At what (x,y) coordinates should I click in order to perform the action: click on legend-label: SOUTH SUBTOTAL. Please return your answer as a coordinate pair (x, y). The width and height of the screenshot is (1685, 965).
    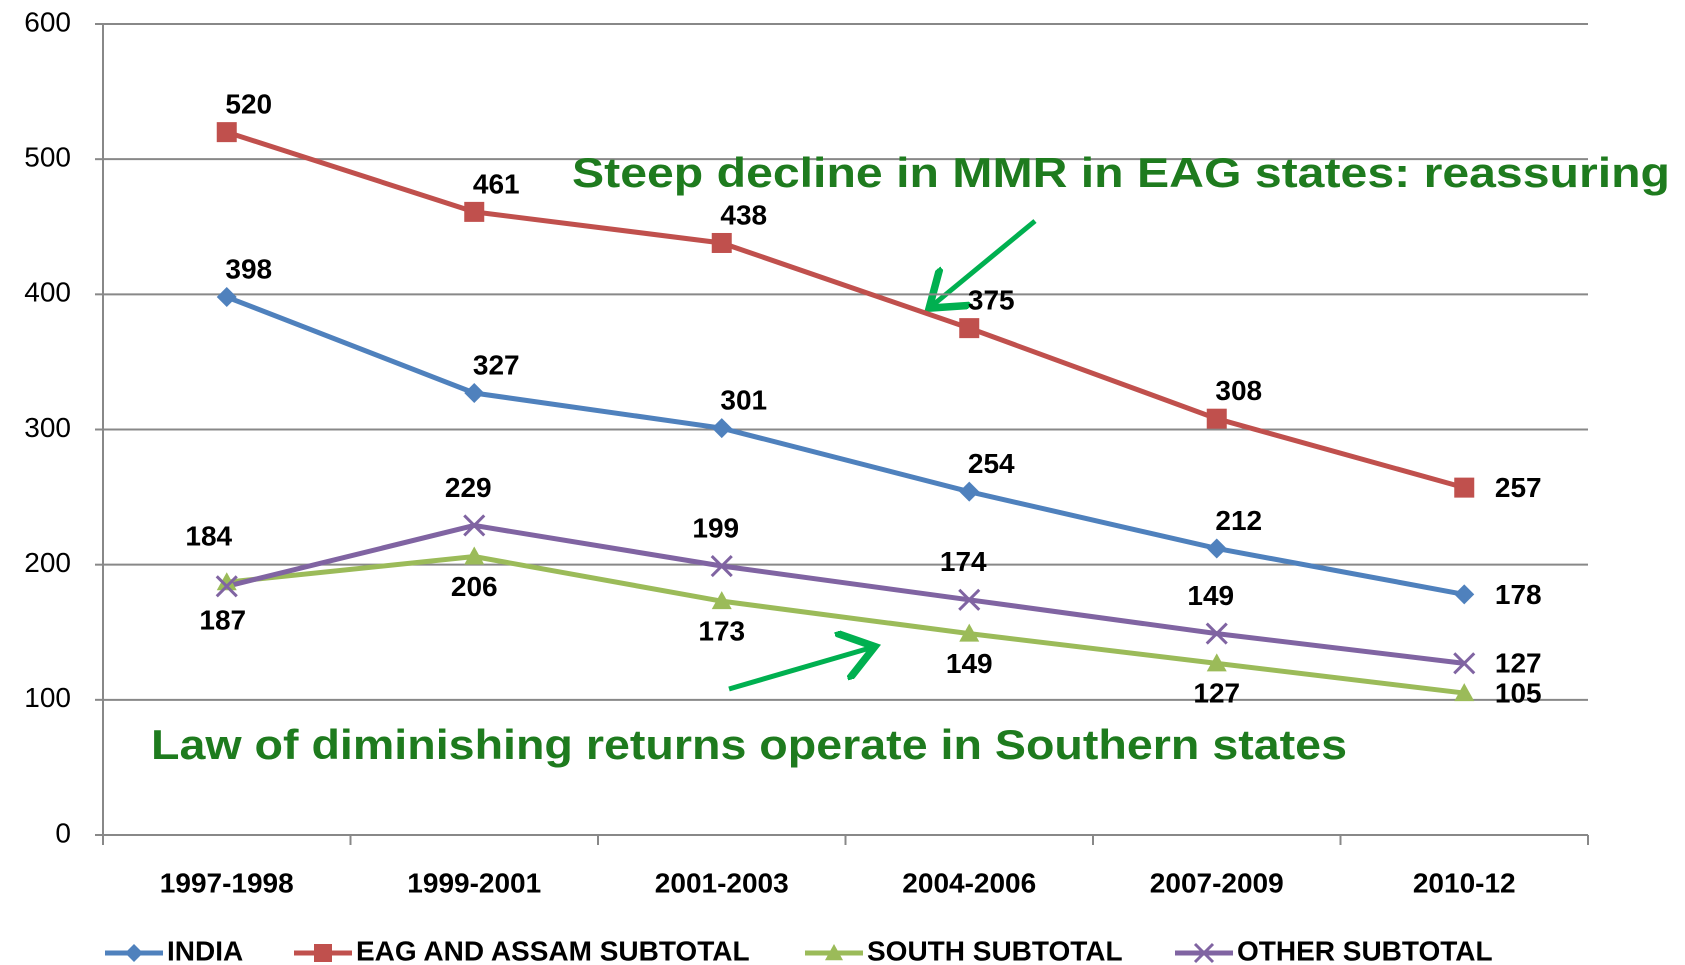
    Looking at the image, I should click on (995, 950).